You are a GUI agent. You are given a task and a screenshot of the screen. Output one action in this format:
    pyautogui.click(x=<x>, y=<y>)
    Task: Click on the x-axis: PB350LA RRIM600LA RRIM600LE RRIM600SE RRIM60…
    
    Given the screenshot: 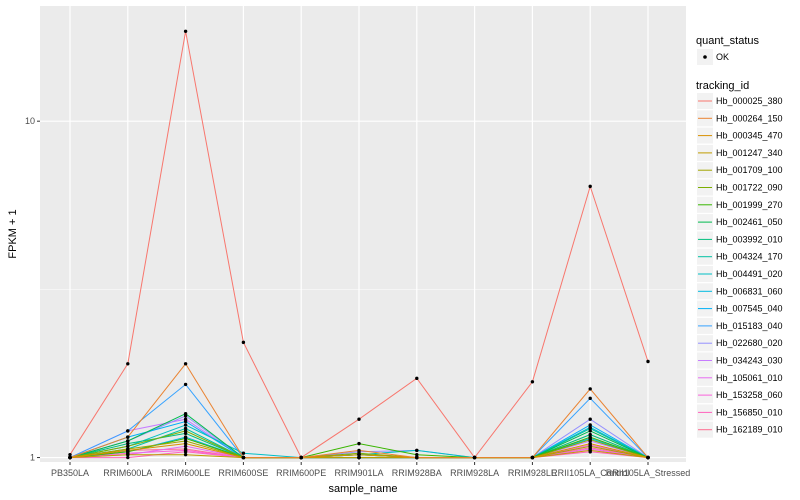 What is the action you would take?
    pyautogui.click(x=370, y=470)
    